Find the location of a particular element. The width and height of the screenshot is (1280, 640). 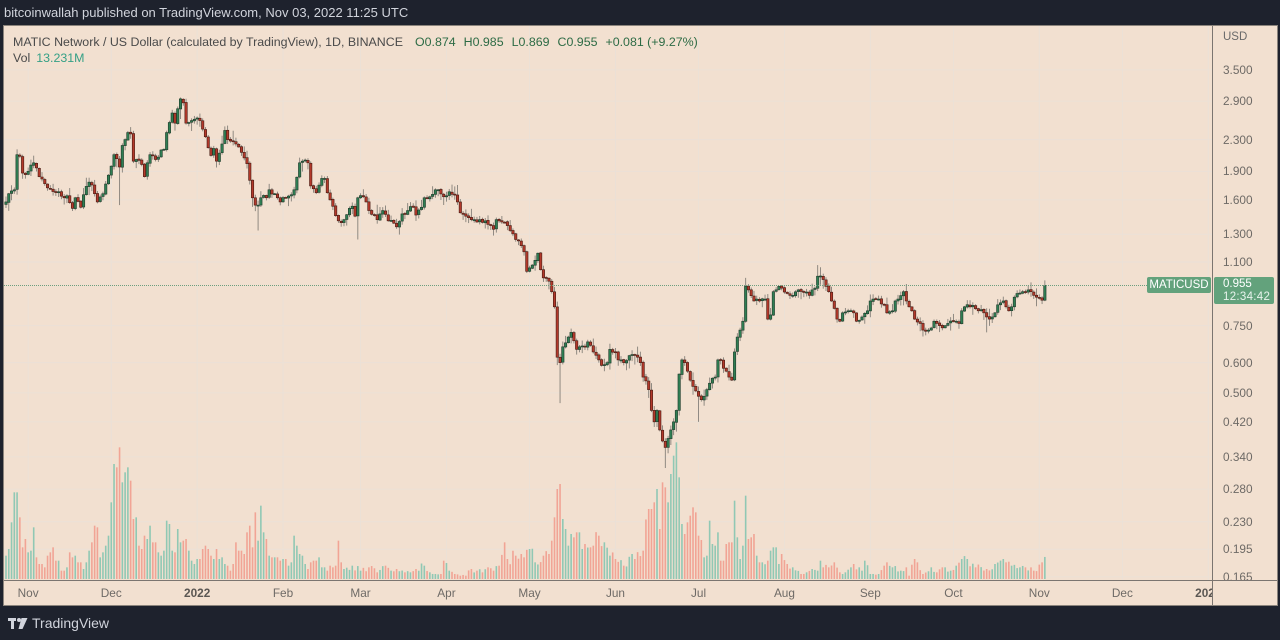

price-axis-label: 0.420 is located at coordinates (1238, 421).